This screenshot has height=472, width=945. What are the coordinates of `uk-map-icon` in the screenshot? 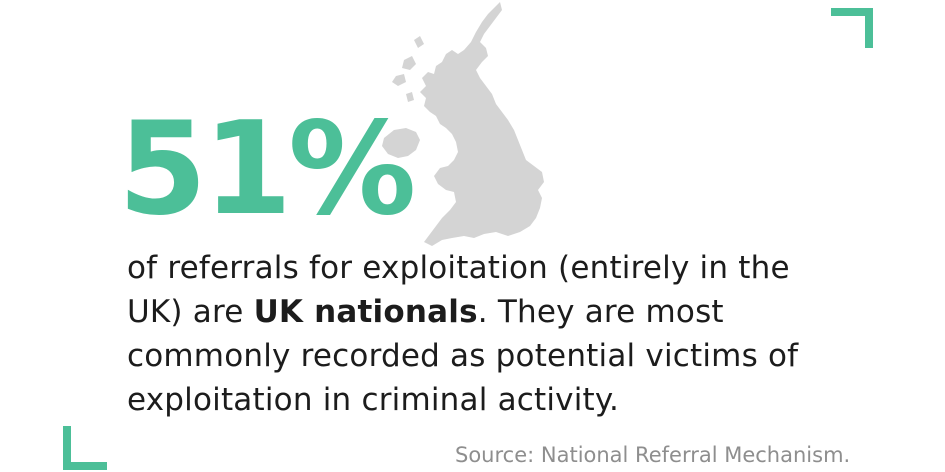 It's located at (463, 124).